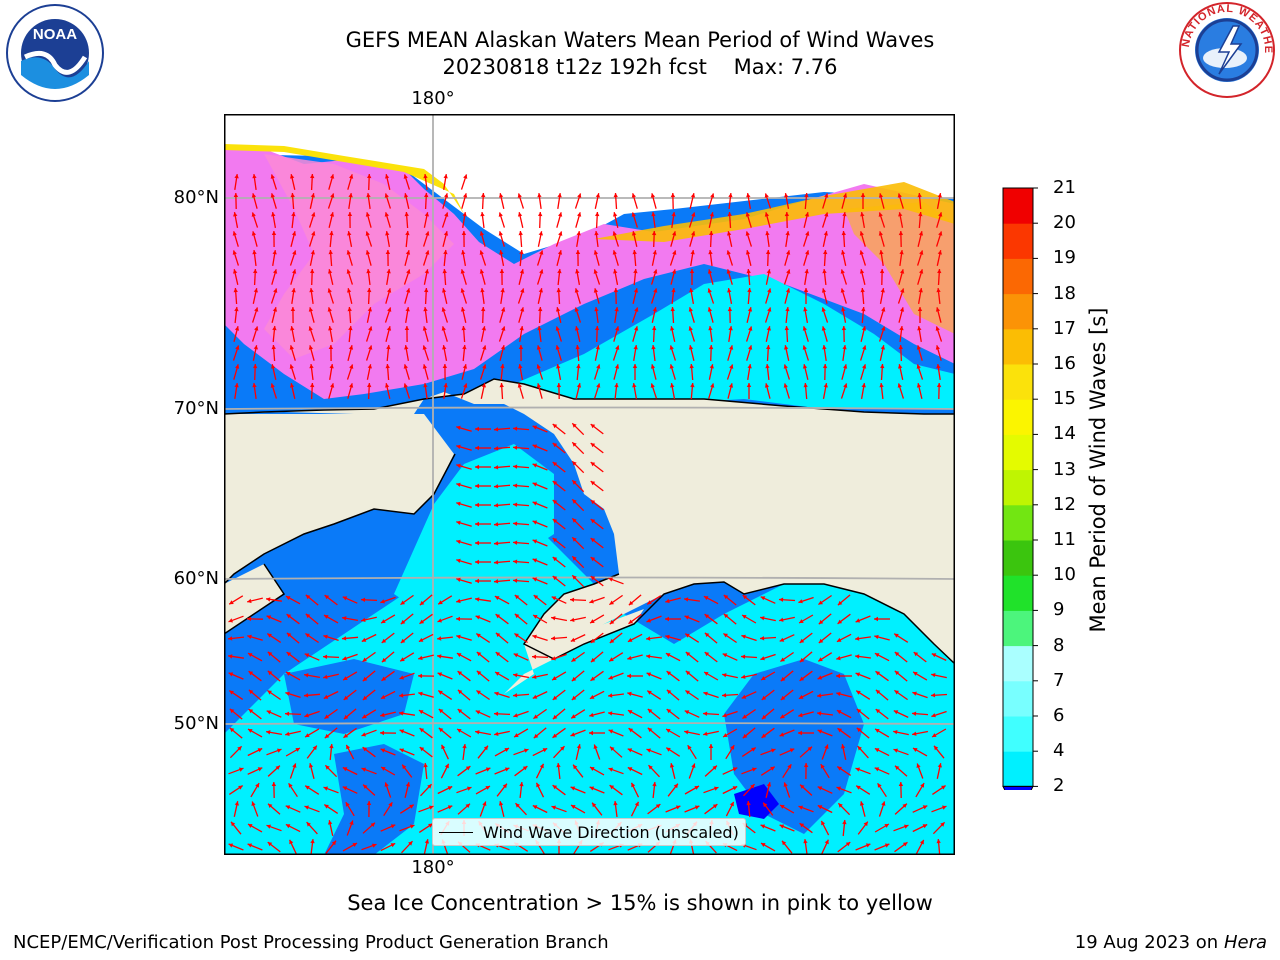 This screenshot has height=960, width=1280. What do you see at coordinates (1020, 488) in the screenshot?
I see `colorbar` at bounding box center [1020, 488].